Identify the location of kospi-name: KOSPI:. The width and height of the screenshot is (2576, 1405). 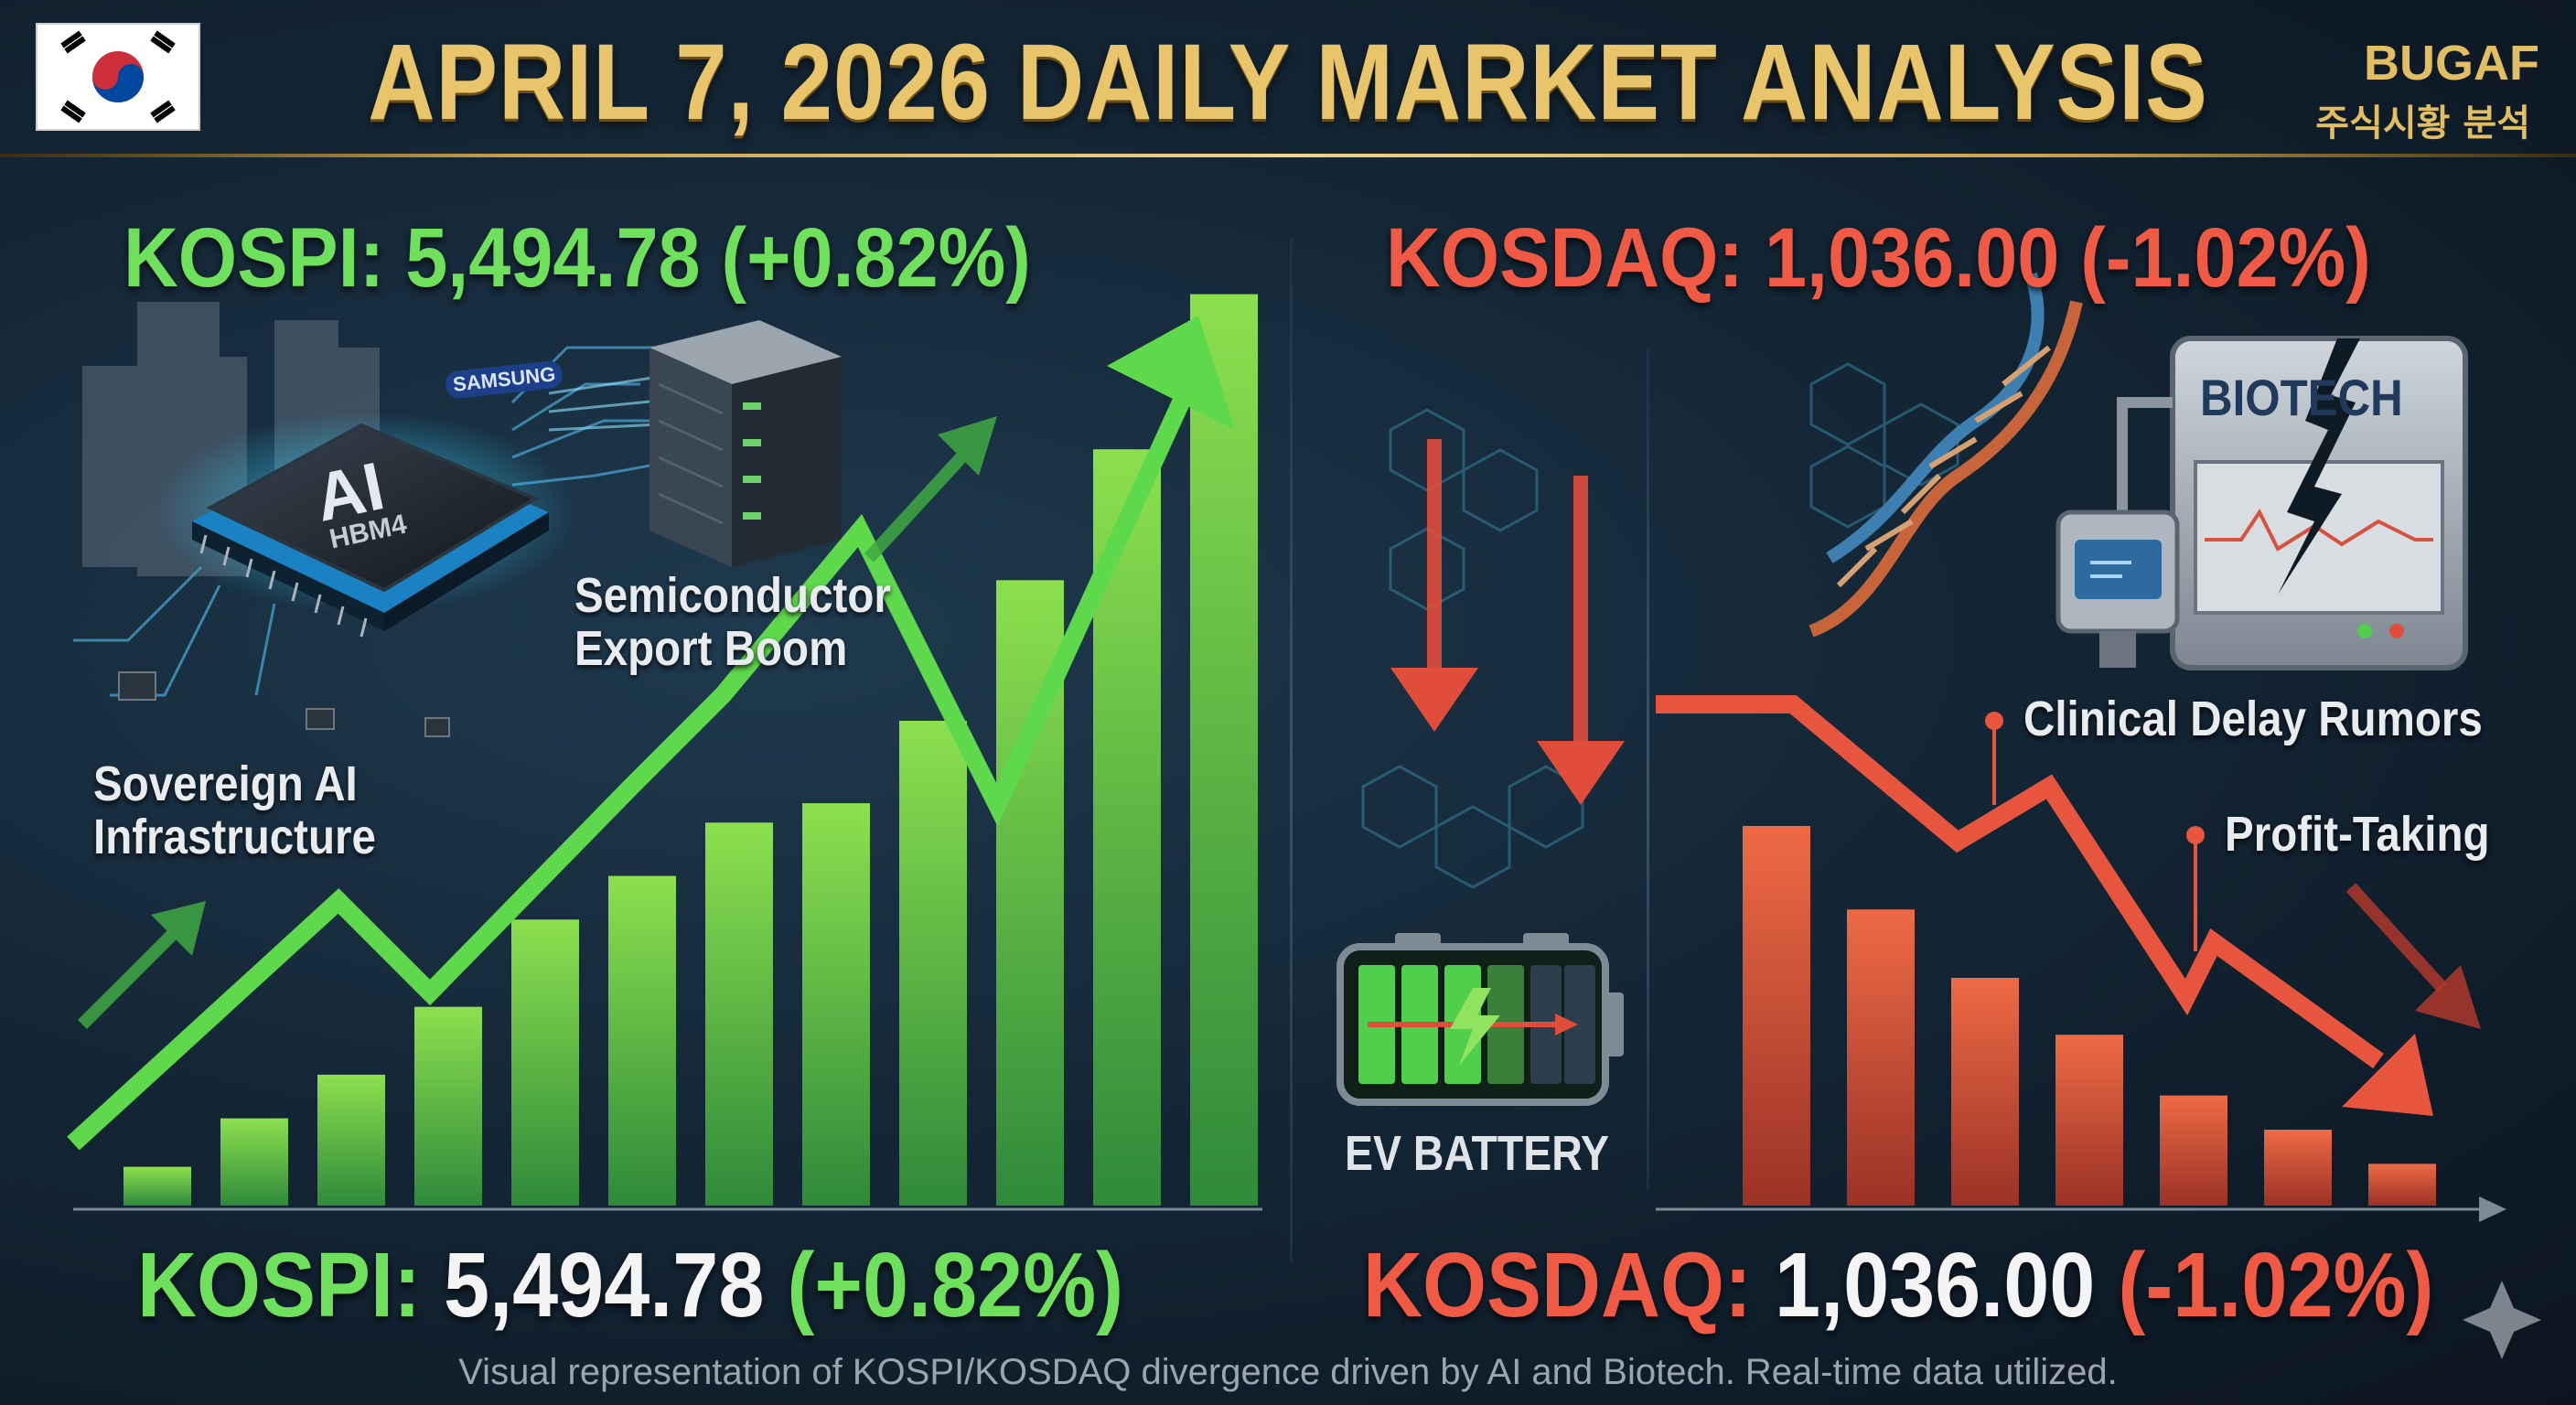
(279, 1285).